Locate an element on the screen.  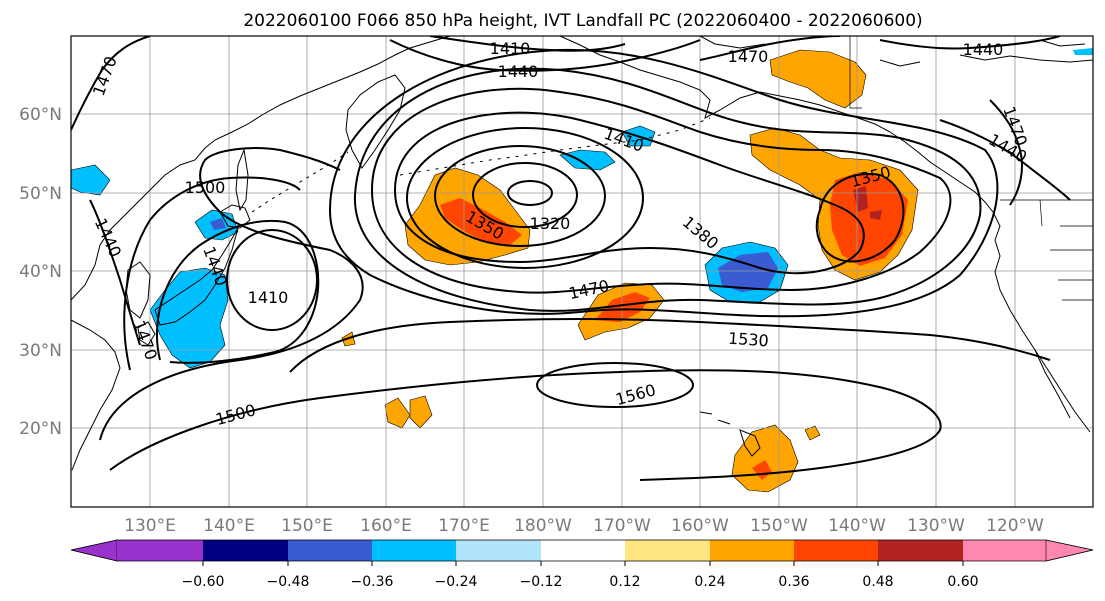
lon-label: 160°E is located at coordinates (386, 526).